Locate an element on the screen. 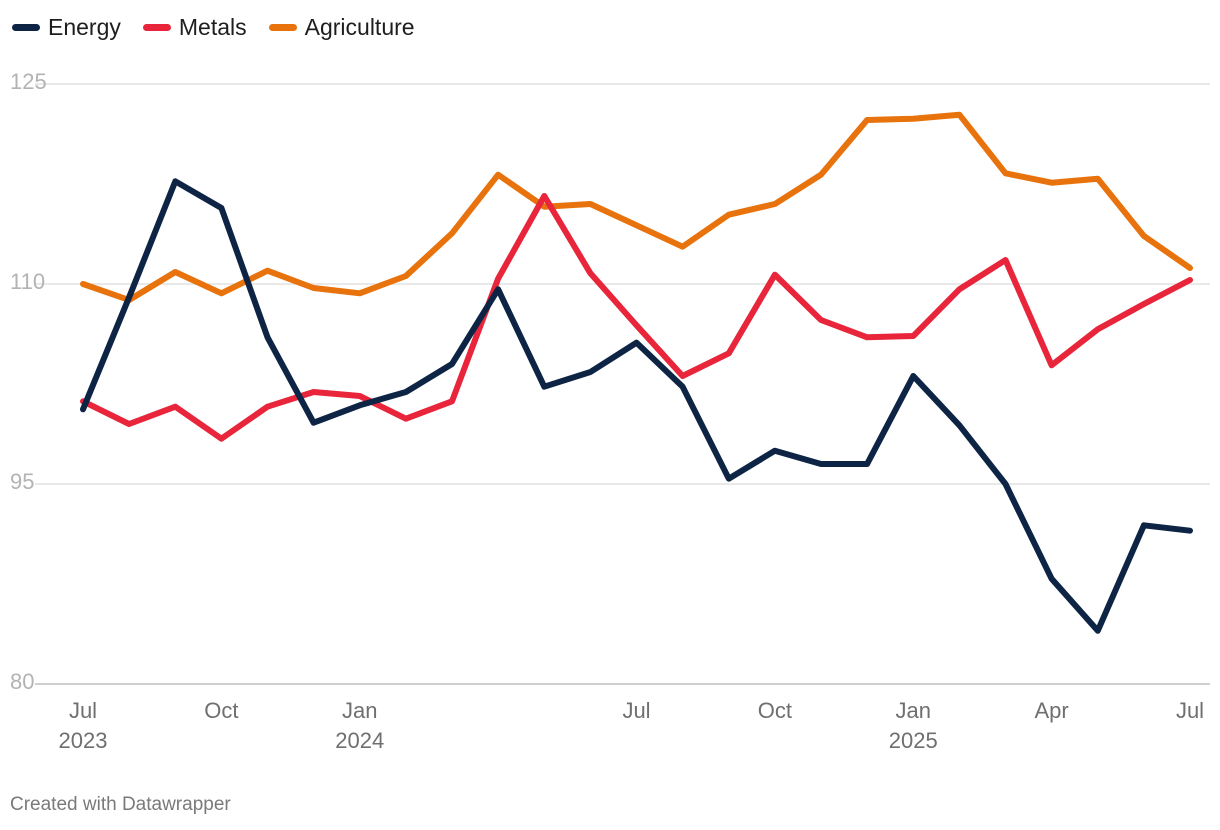  y-tick-label-125: 125 is located at coordinates (28, 81).